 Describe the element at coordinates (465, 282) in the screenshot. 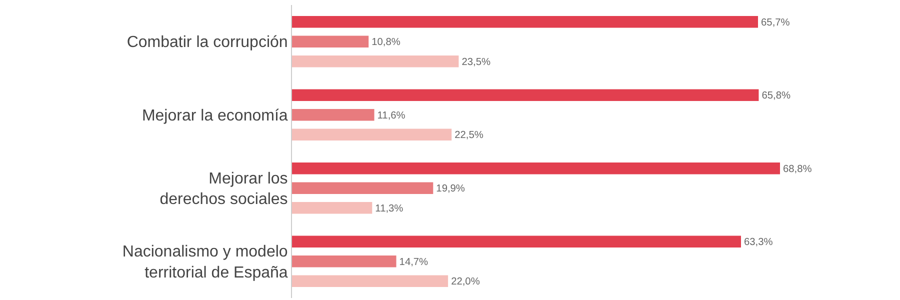

I see `data-label: 22,0%` at that location.